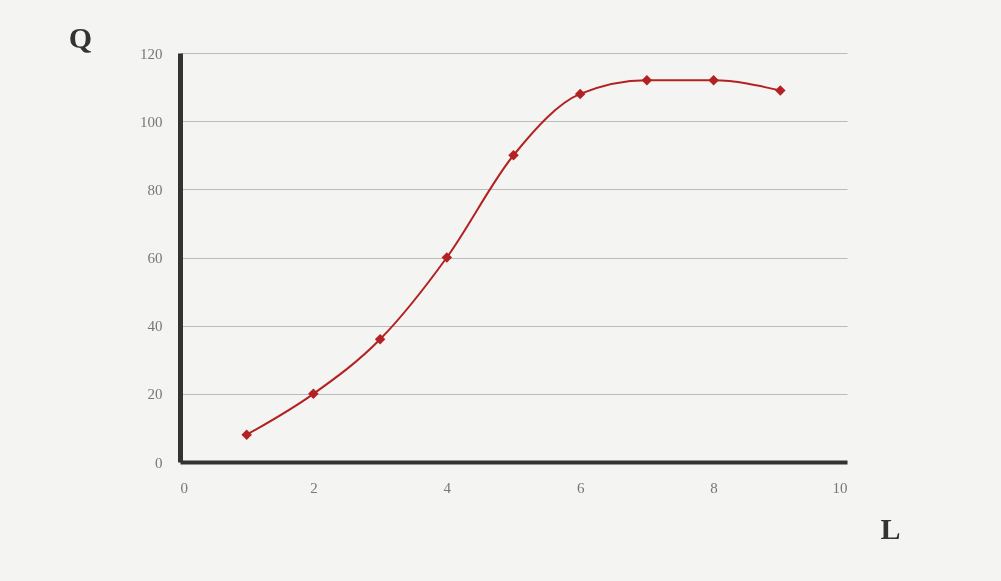 The width and height of the screenshot is (1001, 581). I want to click on y-tick-label: 100, so click(151, 121).